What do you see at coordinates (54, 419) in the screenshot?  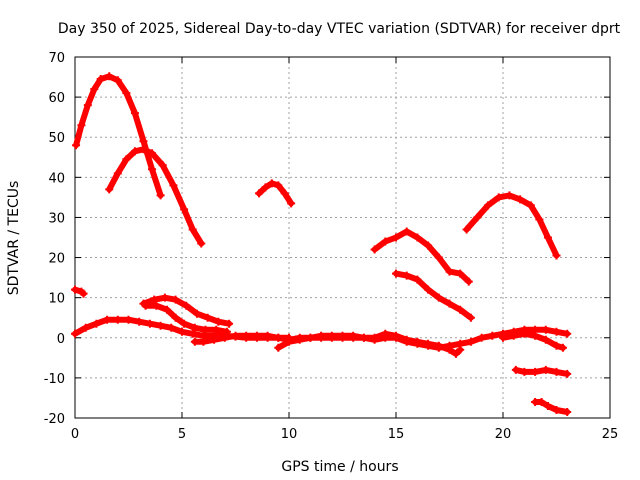 I see `y-tick-label: -20` at bounding box center [54, 419].